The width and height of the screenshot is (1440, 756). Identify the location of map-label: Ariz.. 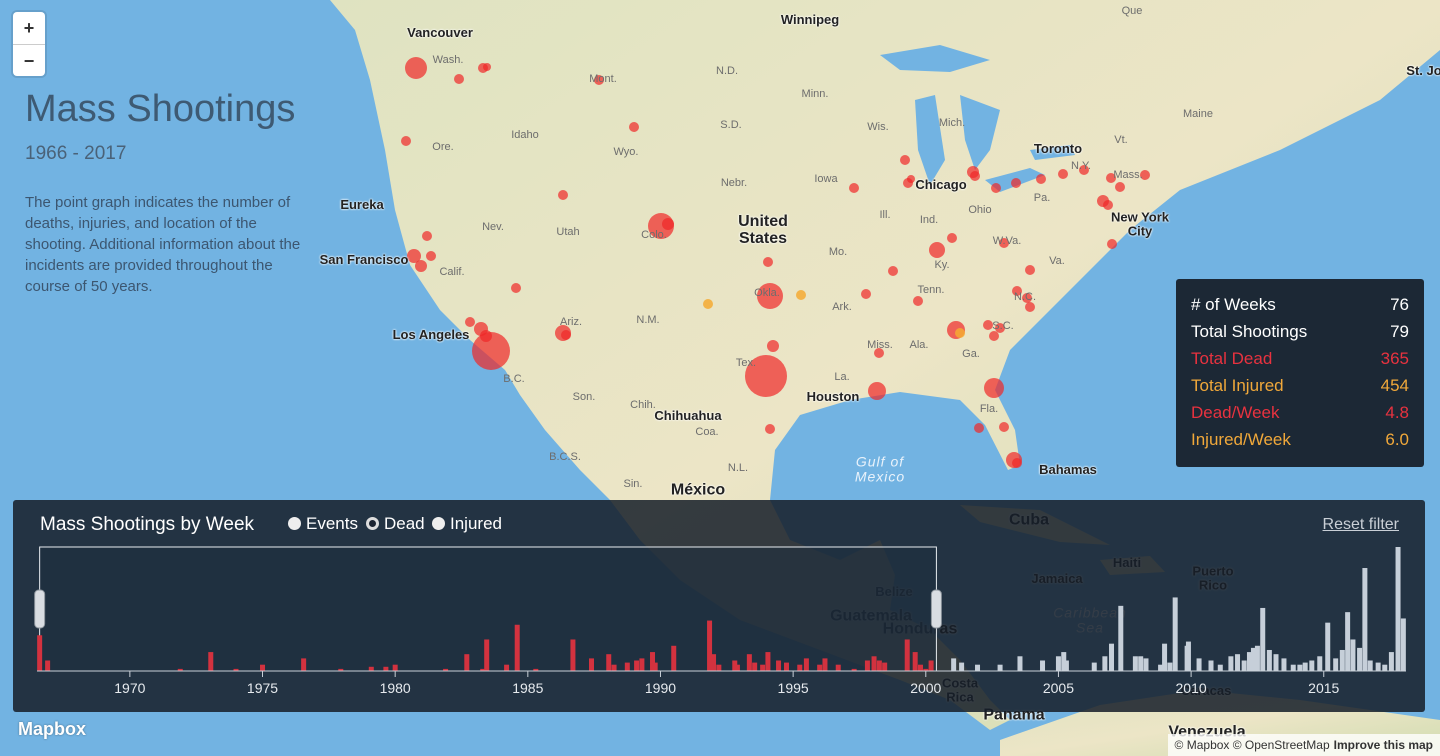
(571, 322).